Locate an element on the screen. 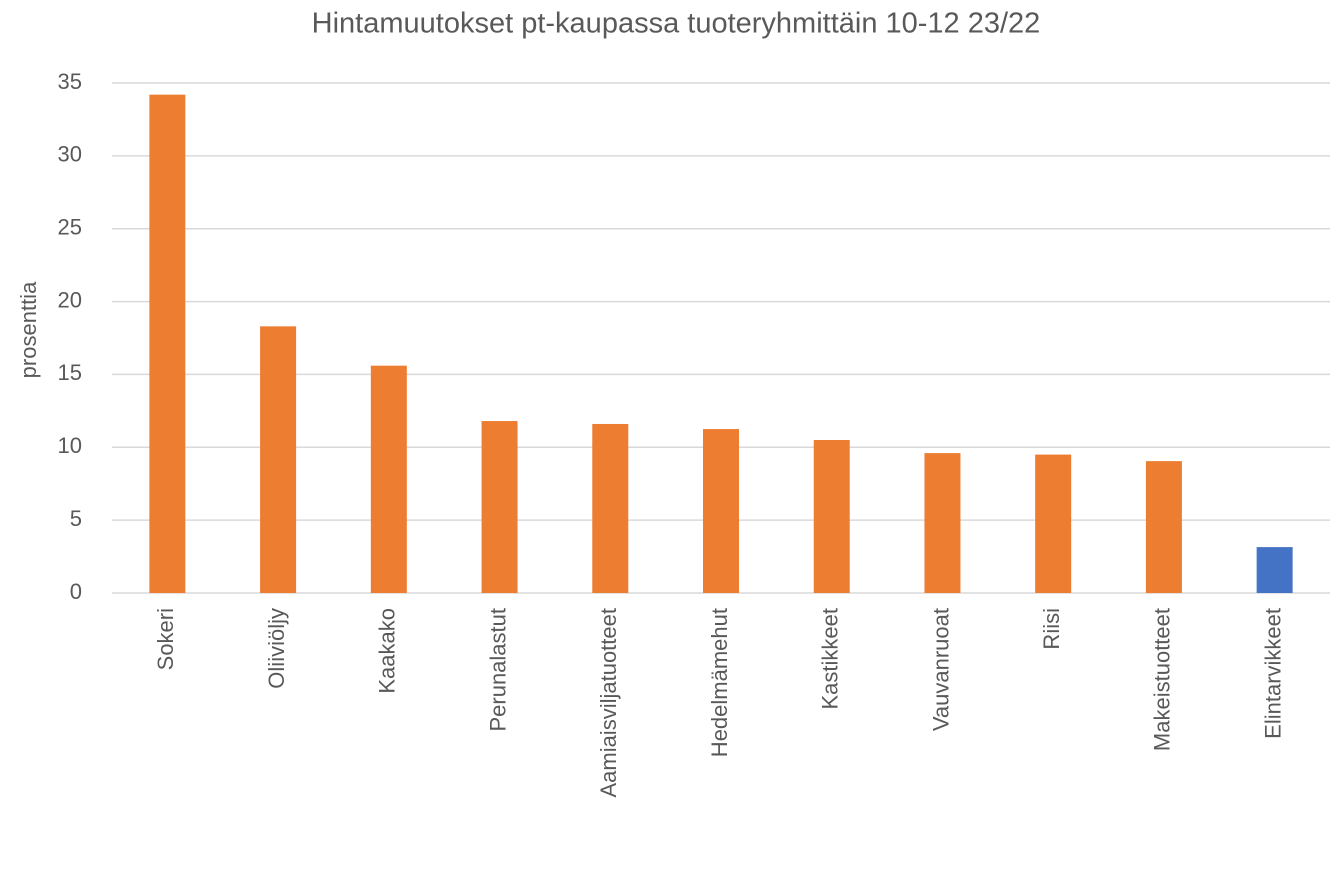 The height and width of the screenshot is (876, 1335). x-tick-label: Elintarvikkeet is located at coordinates (1272, 673).